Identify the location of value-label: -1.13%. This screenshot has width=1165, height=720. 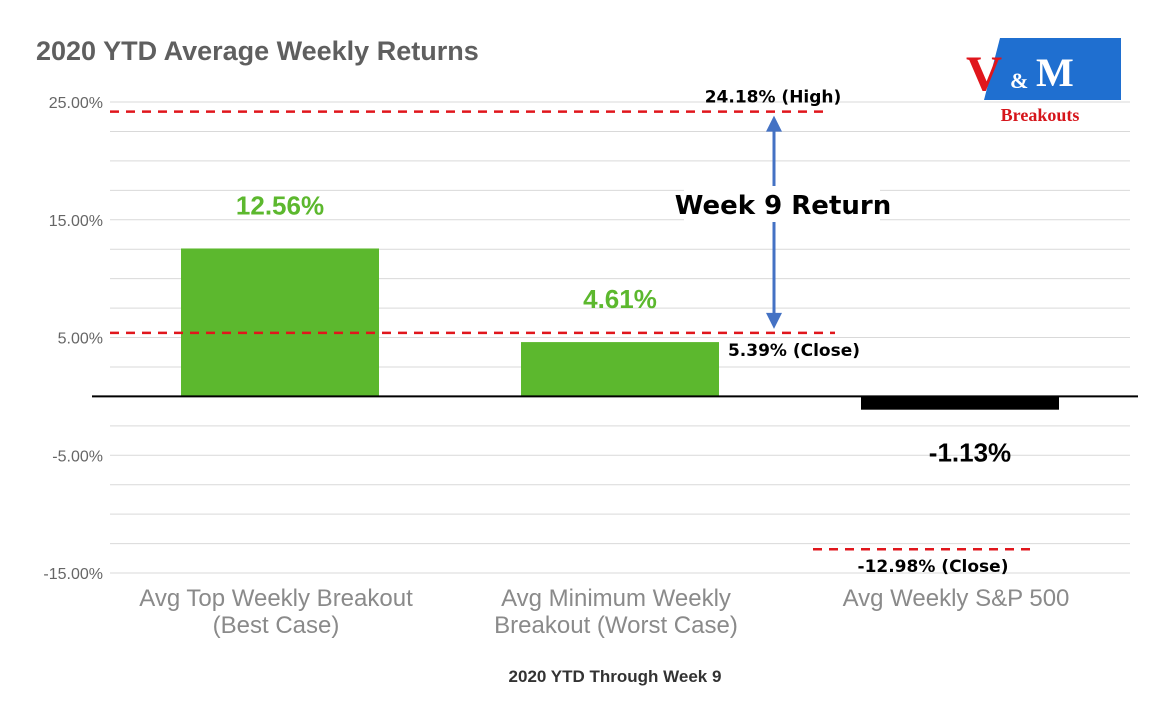
(970, 453).